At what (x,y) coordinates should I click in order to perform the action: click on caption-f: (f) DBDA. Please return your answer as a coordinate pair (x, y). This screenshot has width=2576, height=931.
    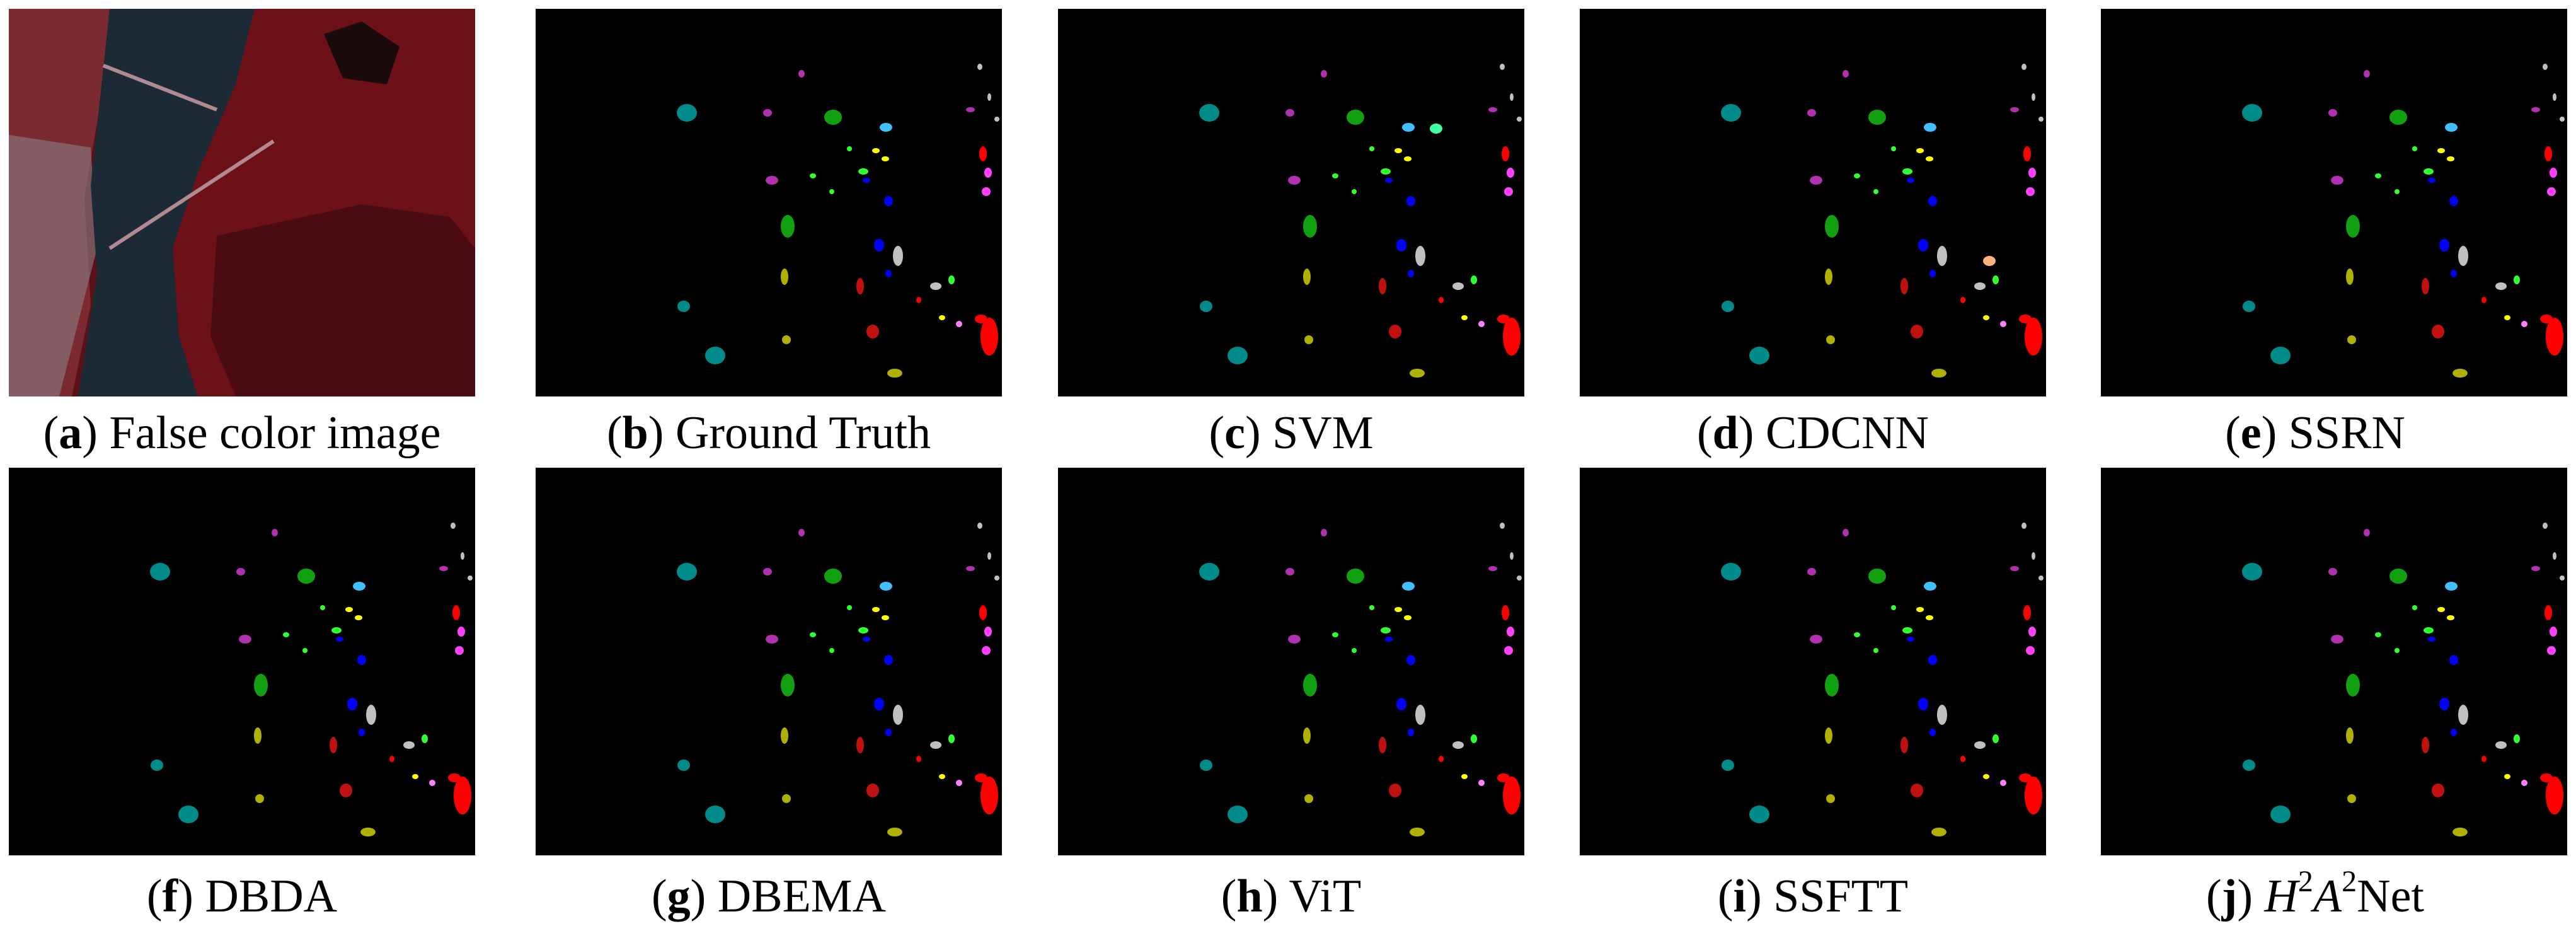
    Looking at the image, I should click on (242, 896).